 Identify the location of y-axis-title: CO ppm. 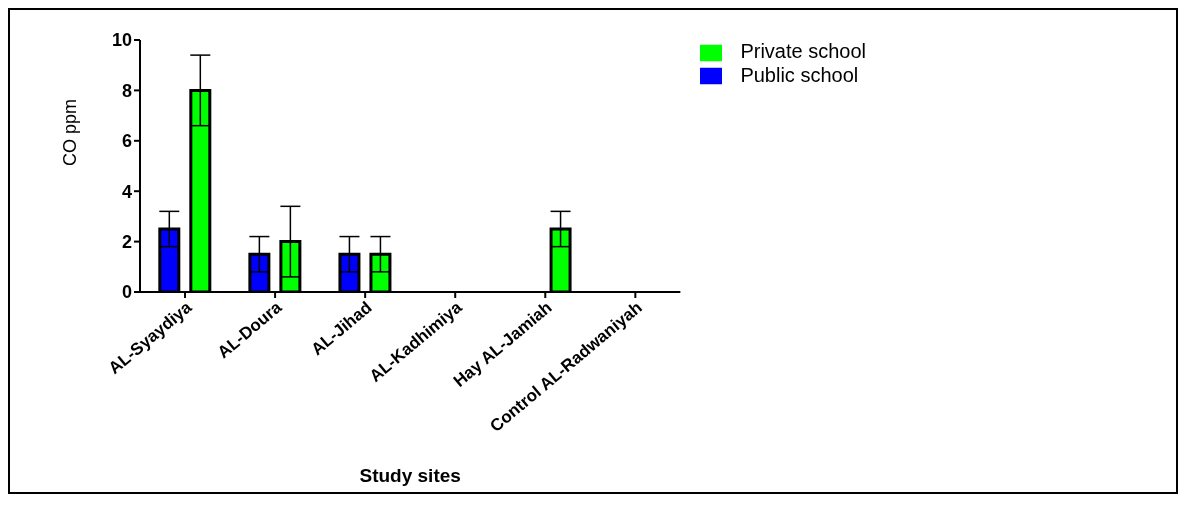
(70, 132).